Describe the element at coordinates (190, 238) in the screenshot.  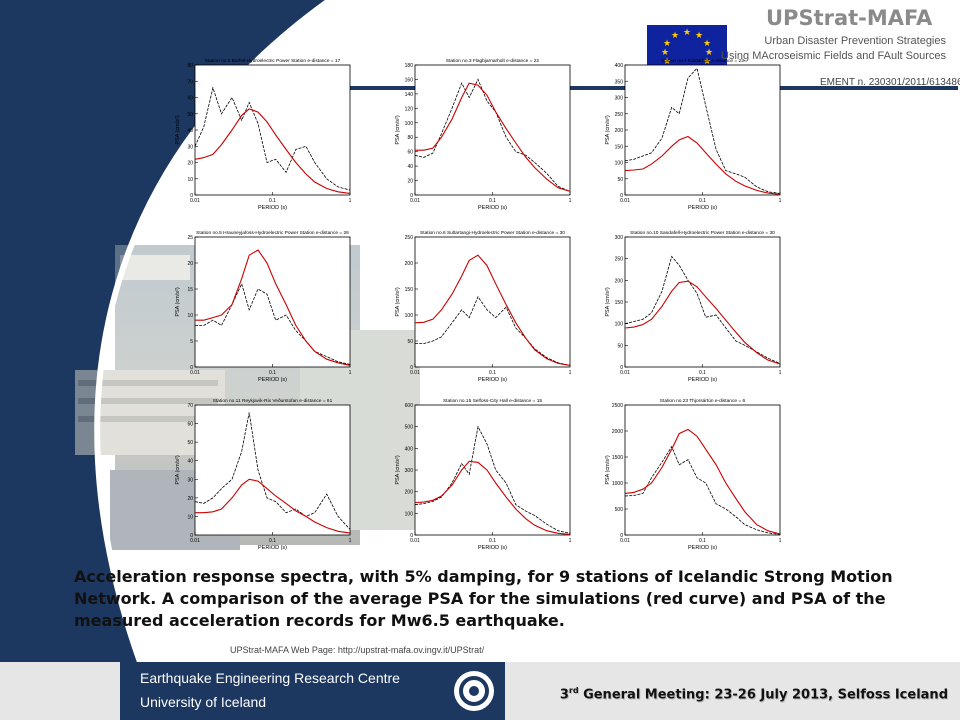
I see `y-tick-label: 25` at that location.